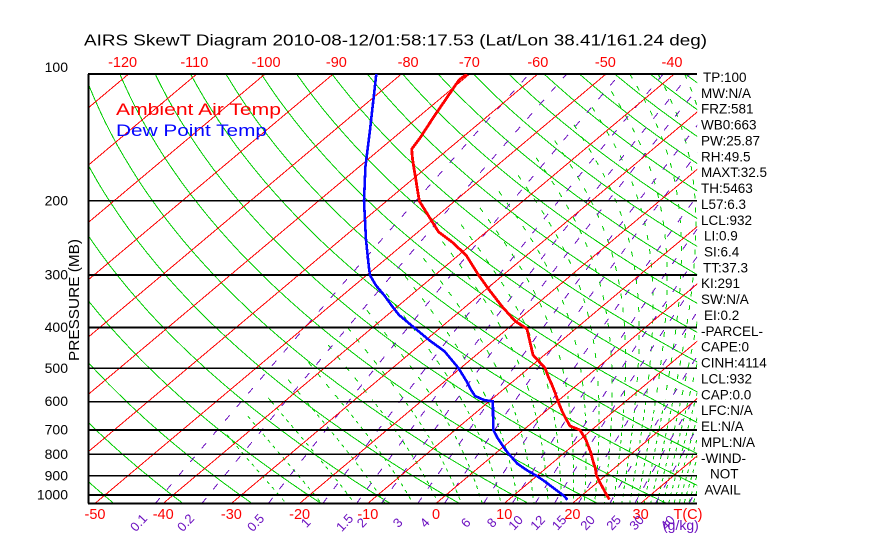  I want to click on svg-text: -80, so click(408, 63).